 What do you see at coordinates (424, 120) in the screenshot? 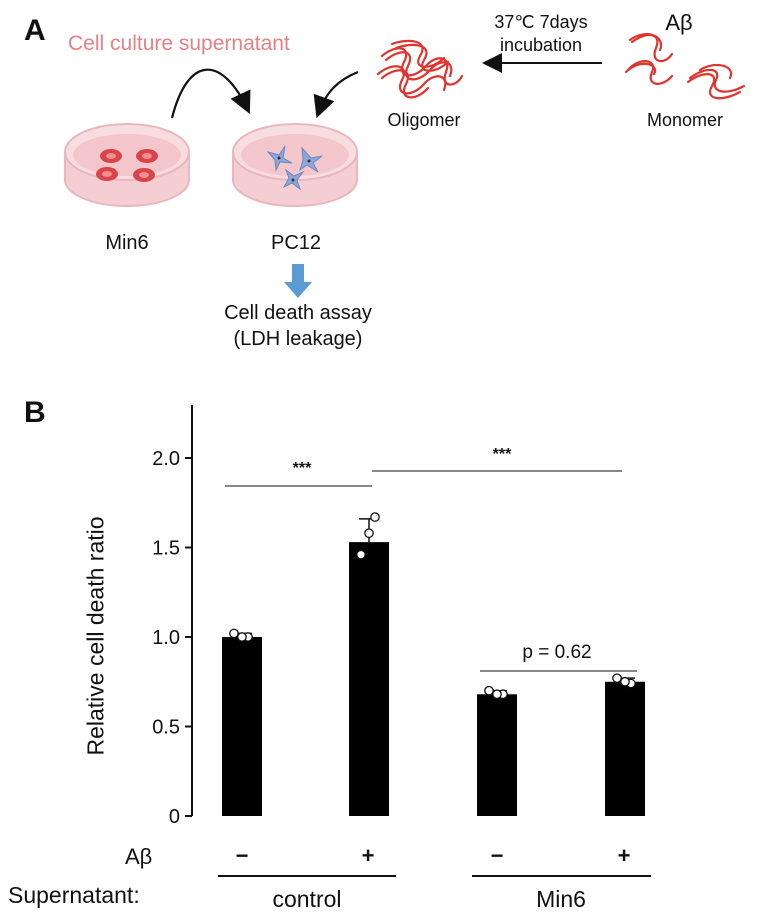
I see `oligomer-label: Oligomer` at bounding box center [424, 120].